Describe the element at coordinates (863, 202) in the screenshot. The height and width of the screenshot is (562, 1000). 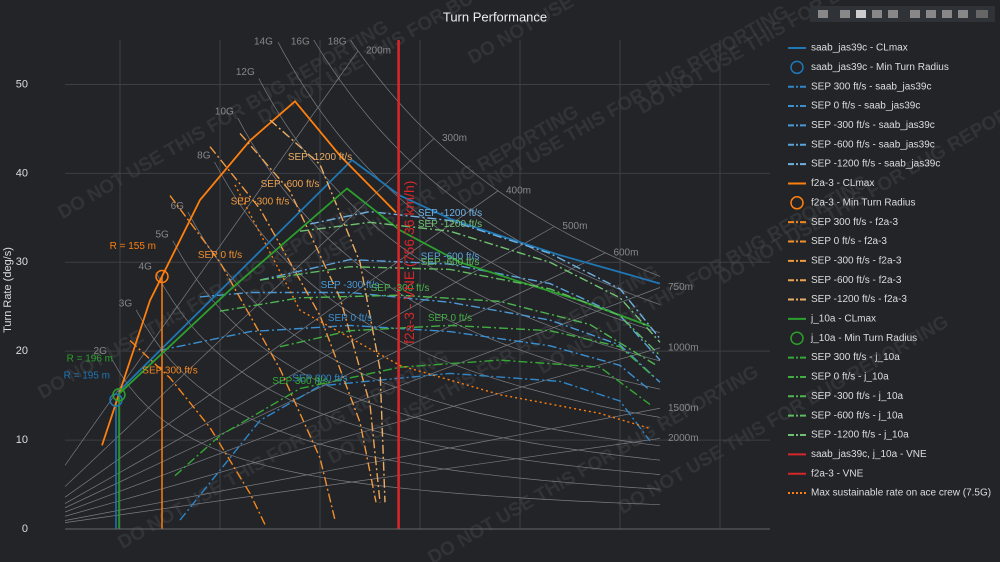
I see `legend-label: f2a-3 - Min Turn Radius` at that location.